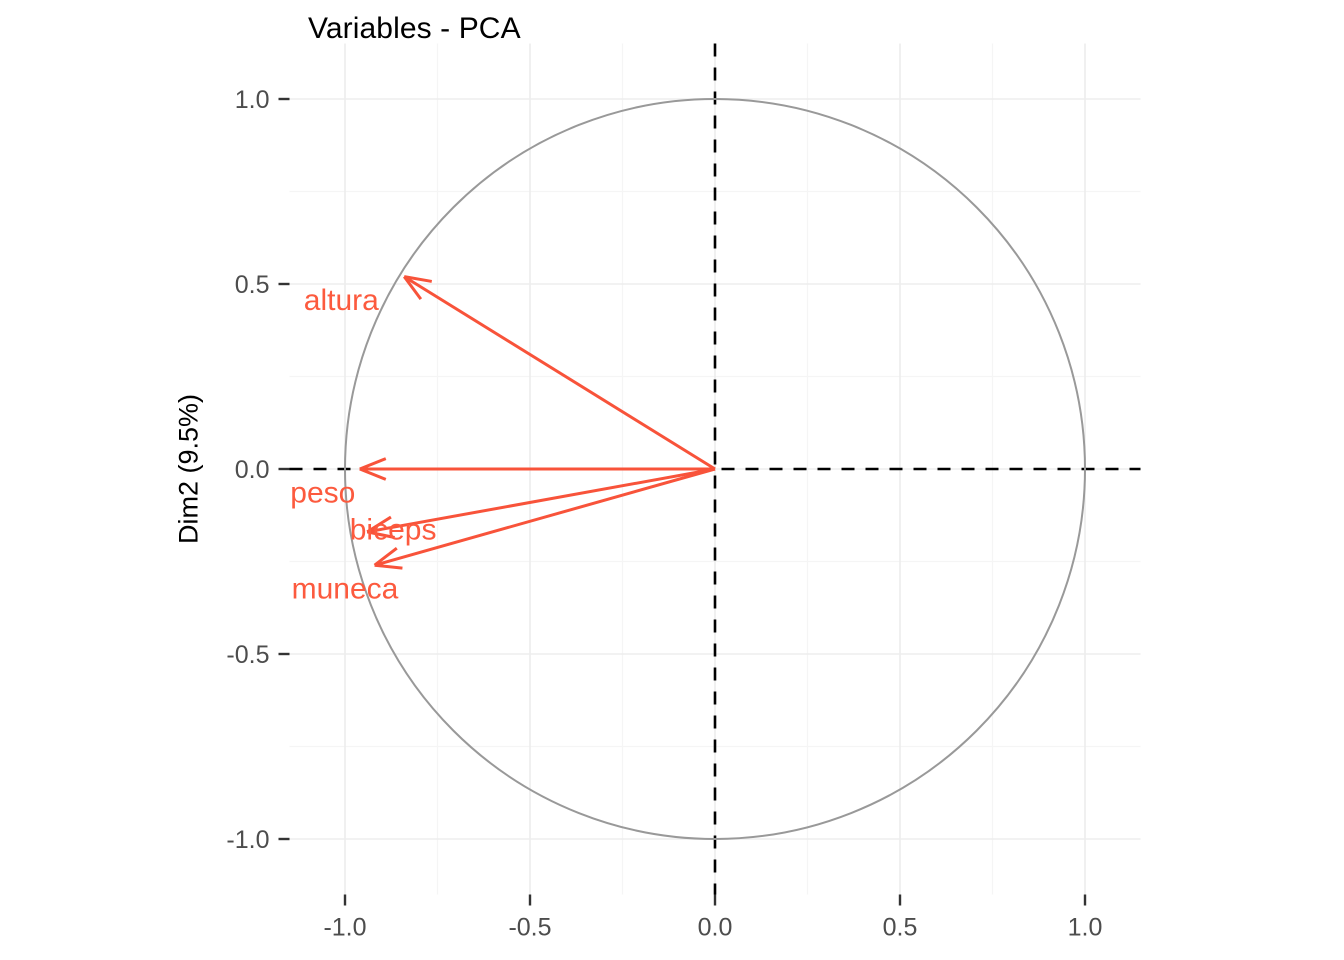 Image resolution: width=1344 pixels, height=960 pixels. Describe the element at coordinates (247, 840) in the screenshot. I see `y-tick-label: -1.0` at that location.